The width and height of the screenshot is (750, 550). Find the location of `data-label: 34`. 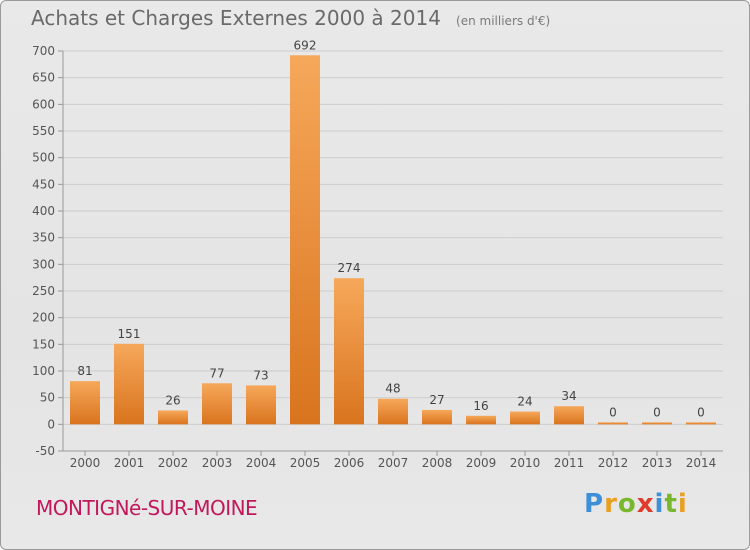

data-label: 34 is located at coordinates (568, 396).